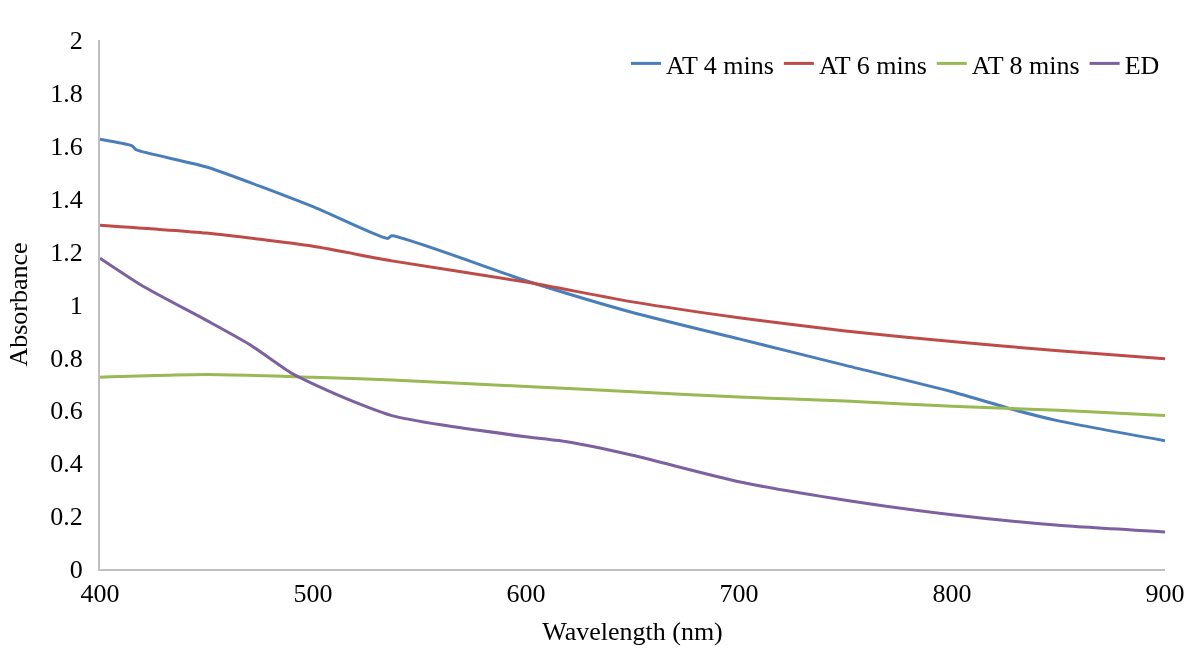 This screenshot has width=1203, height=653. Describe the element at coordinates (66, 146) in the screenshot. I see `y-tick-label: 1.6` at that location.